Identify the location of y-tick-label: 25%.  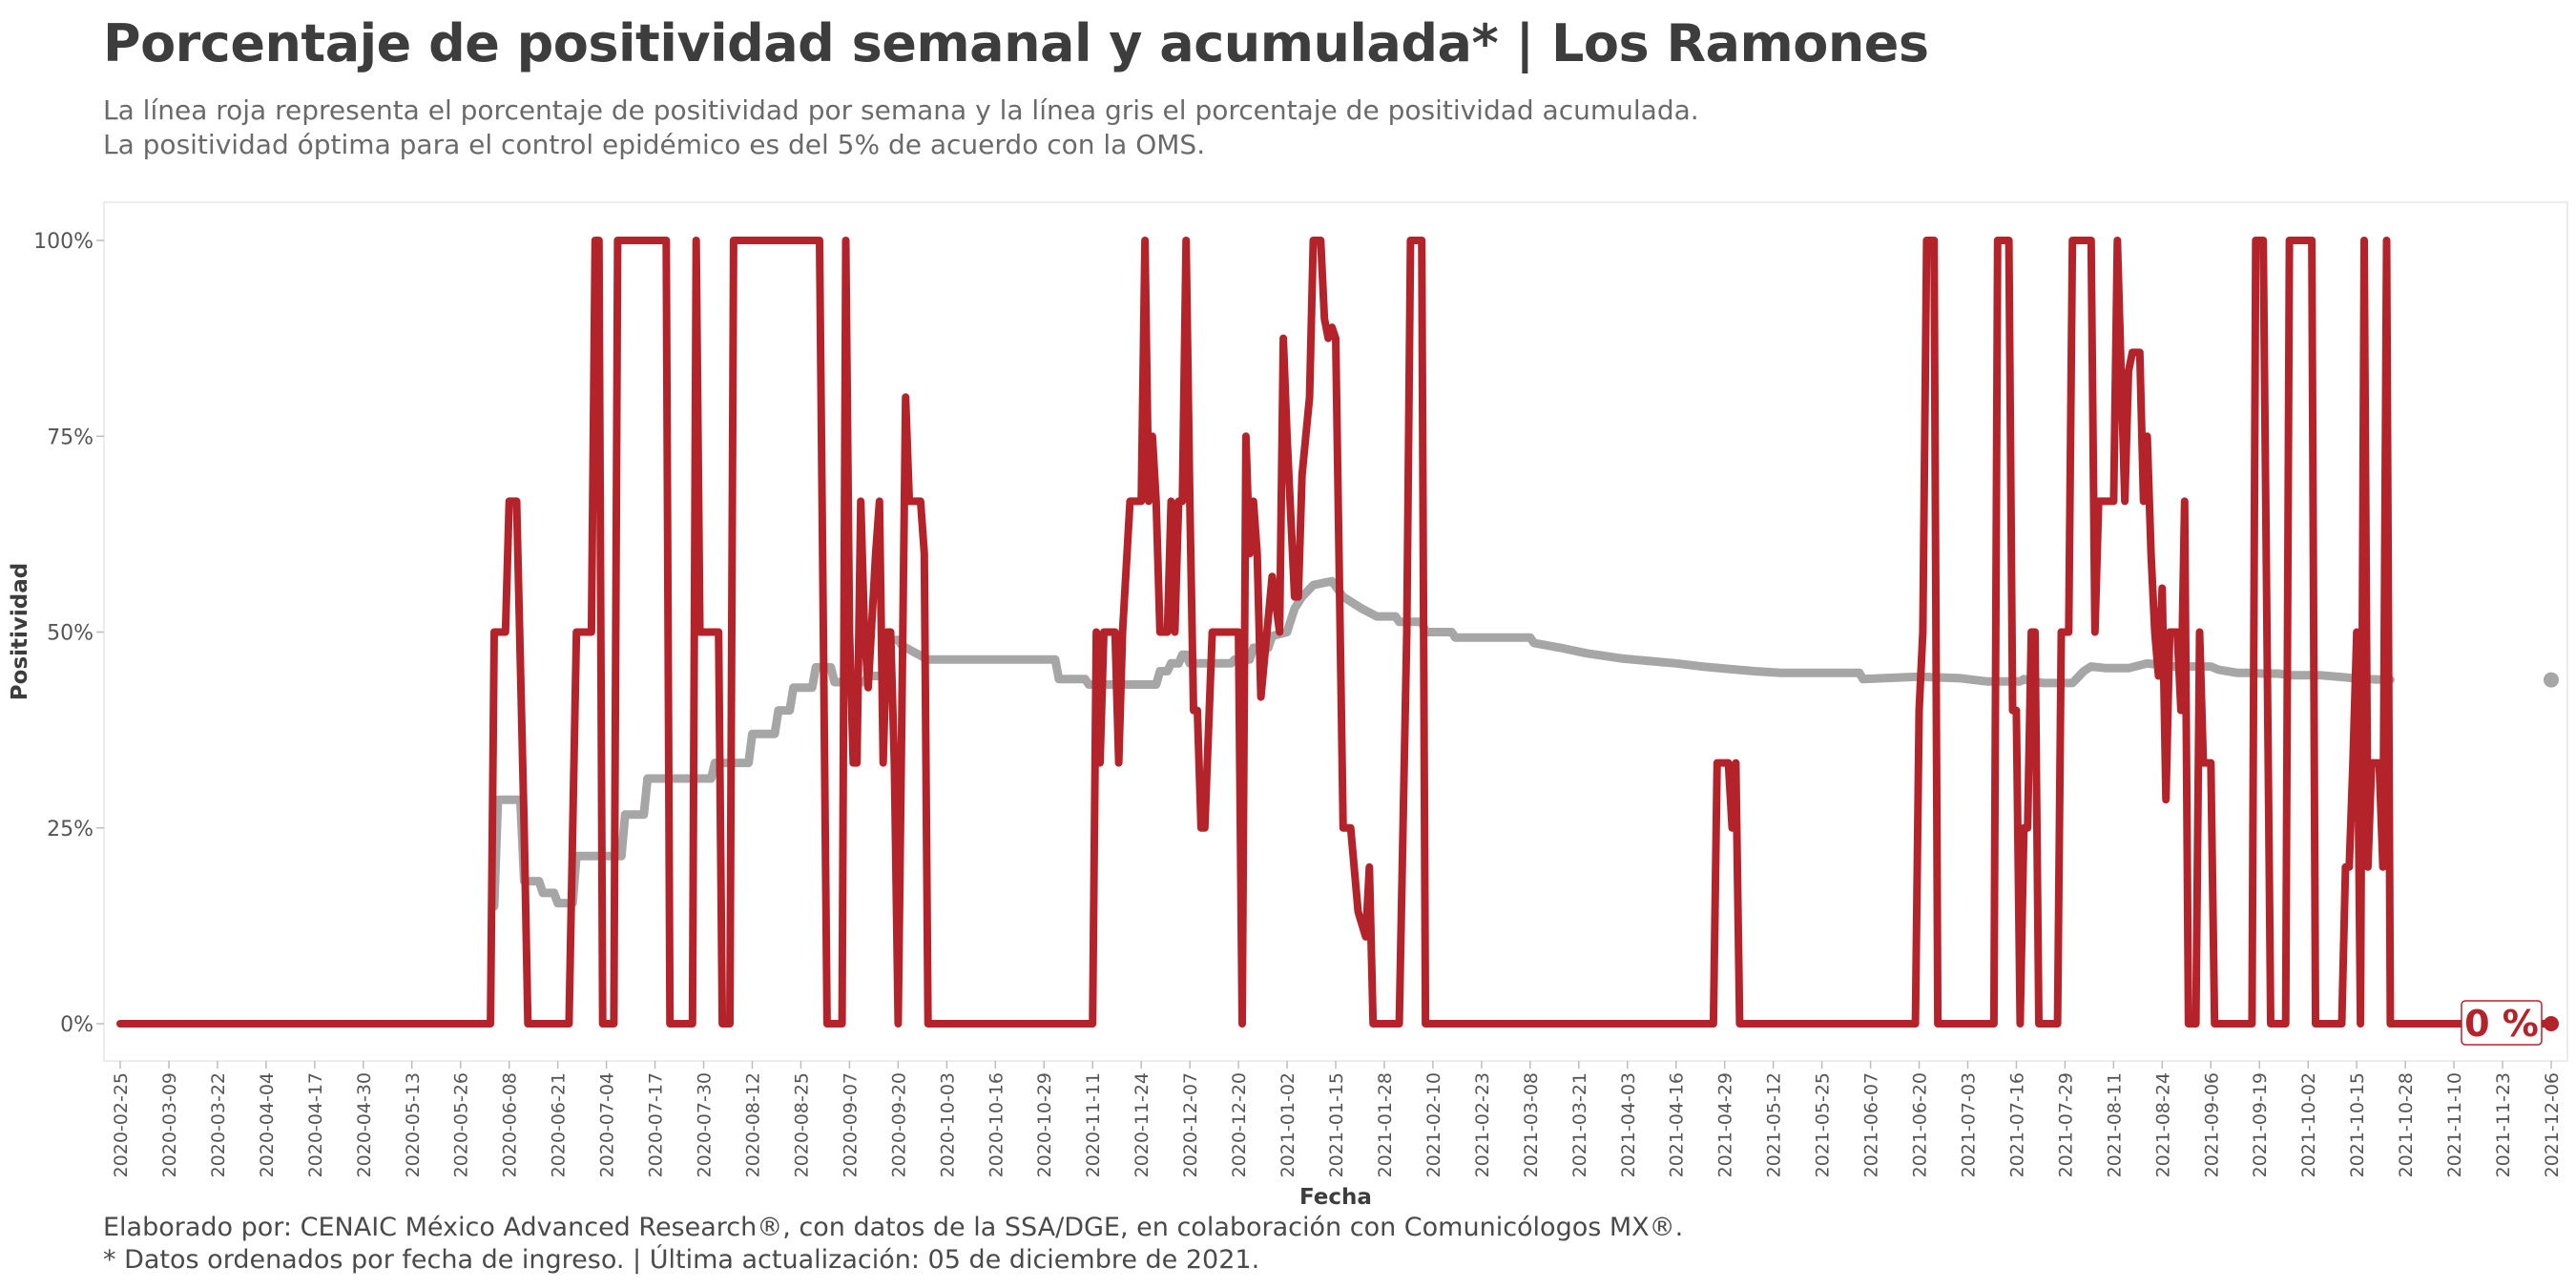
(70, 829).